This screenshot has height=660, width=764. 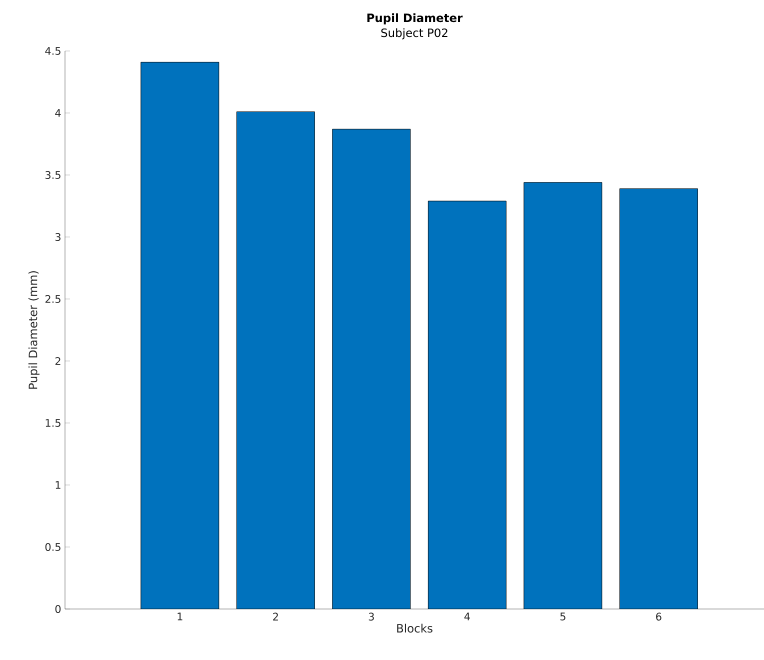 What do you see at coordinates (34, 330) in the screenshot?
I see `y-axis-title: Pupil Diameter (mm)` at bounding box center [34, 330].